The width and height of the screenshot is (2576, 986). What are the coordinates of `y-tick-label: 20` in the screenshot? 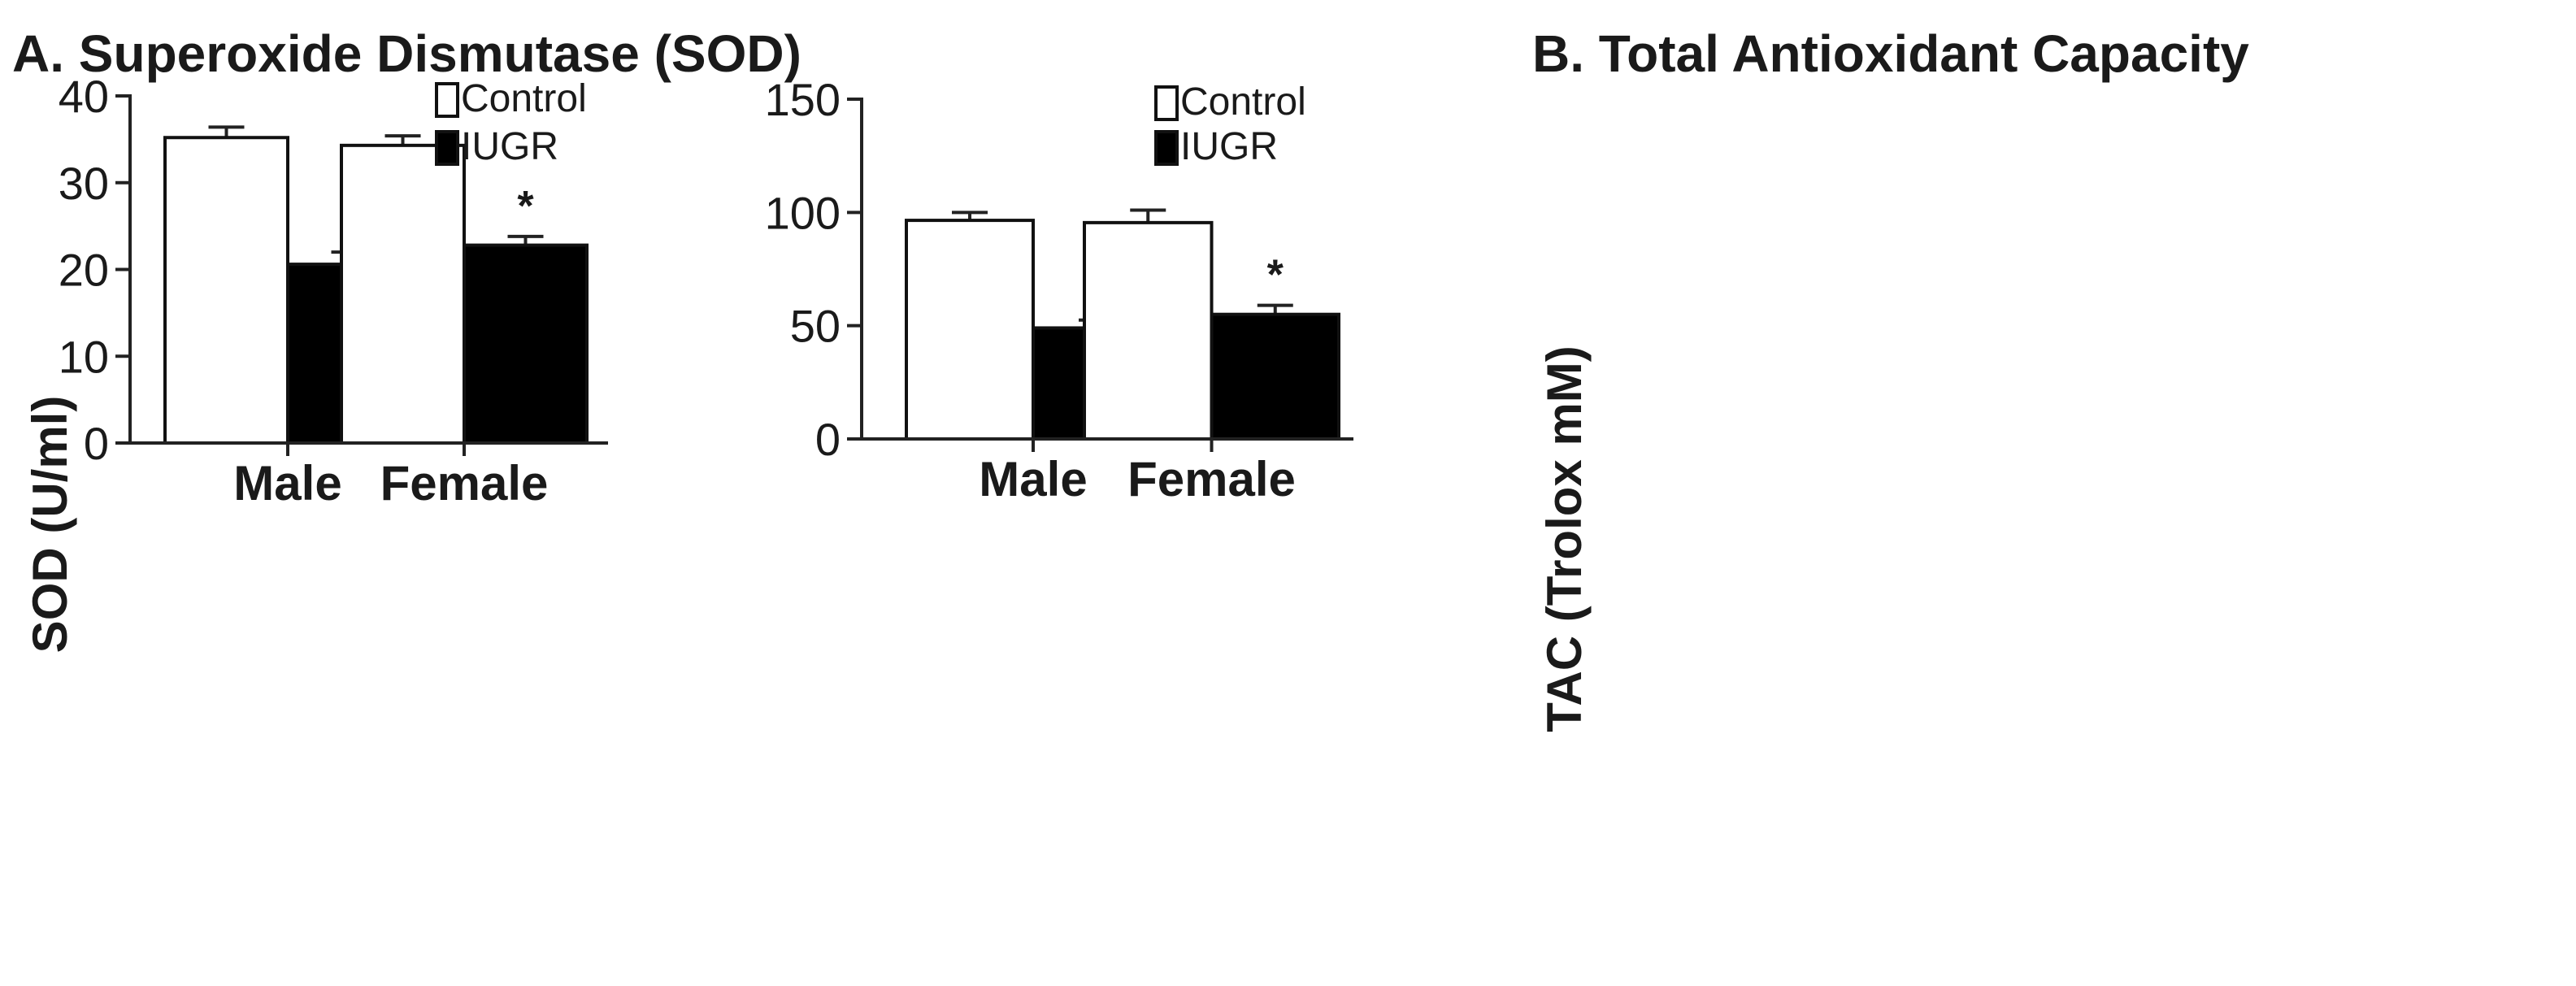 It's located at (84, 270).